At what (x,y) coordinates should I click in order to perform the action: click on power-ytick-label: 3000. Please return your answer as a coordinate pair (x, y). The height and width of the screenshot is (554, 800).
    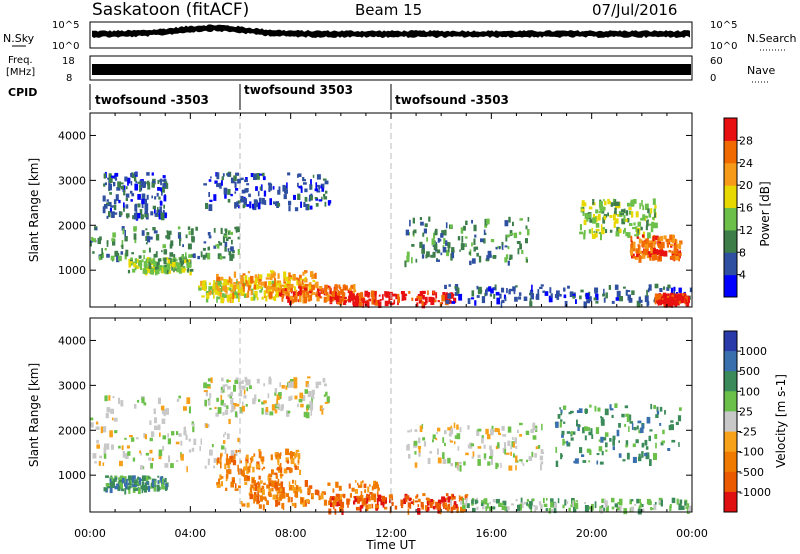
    Looking at the image, I should click on (72, 180).